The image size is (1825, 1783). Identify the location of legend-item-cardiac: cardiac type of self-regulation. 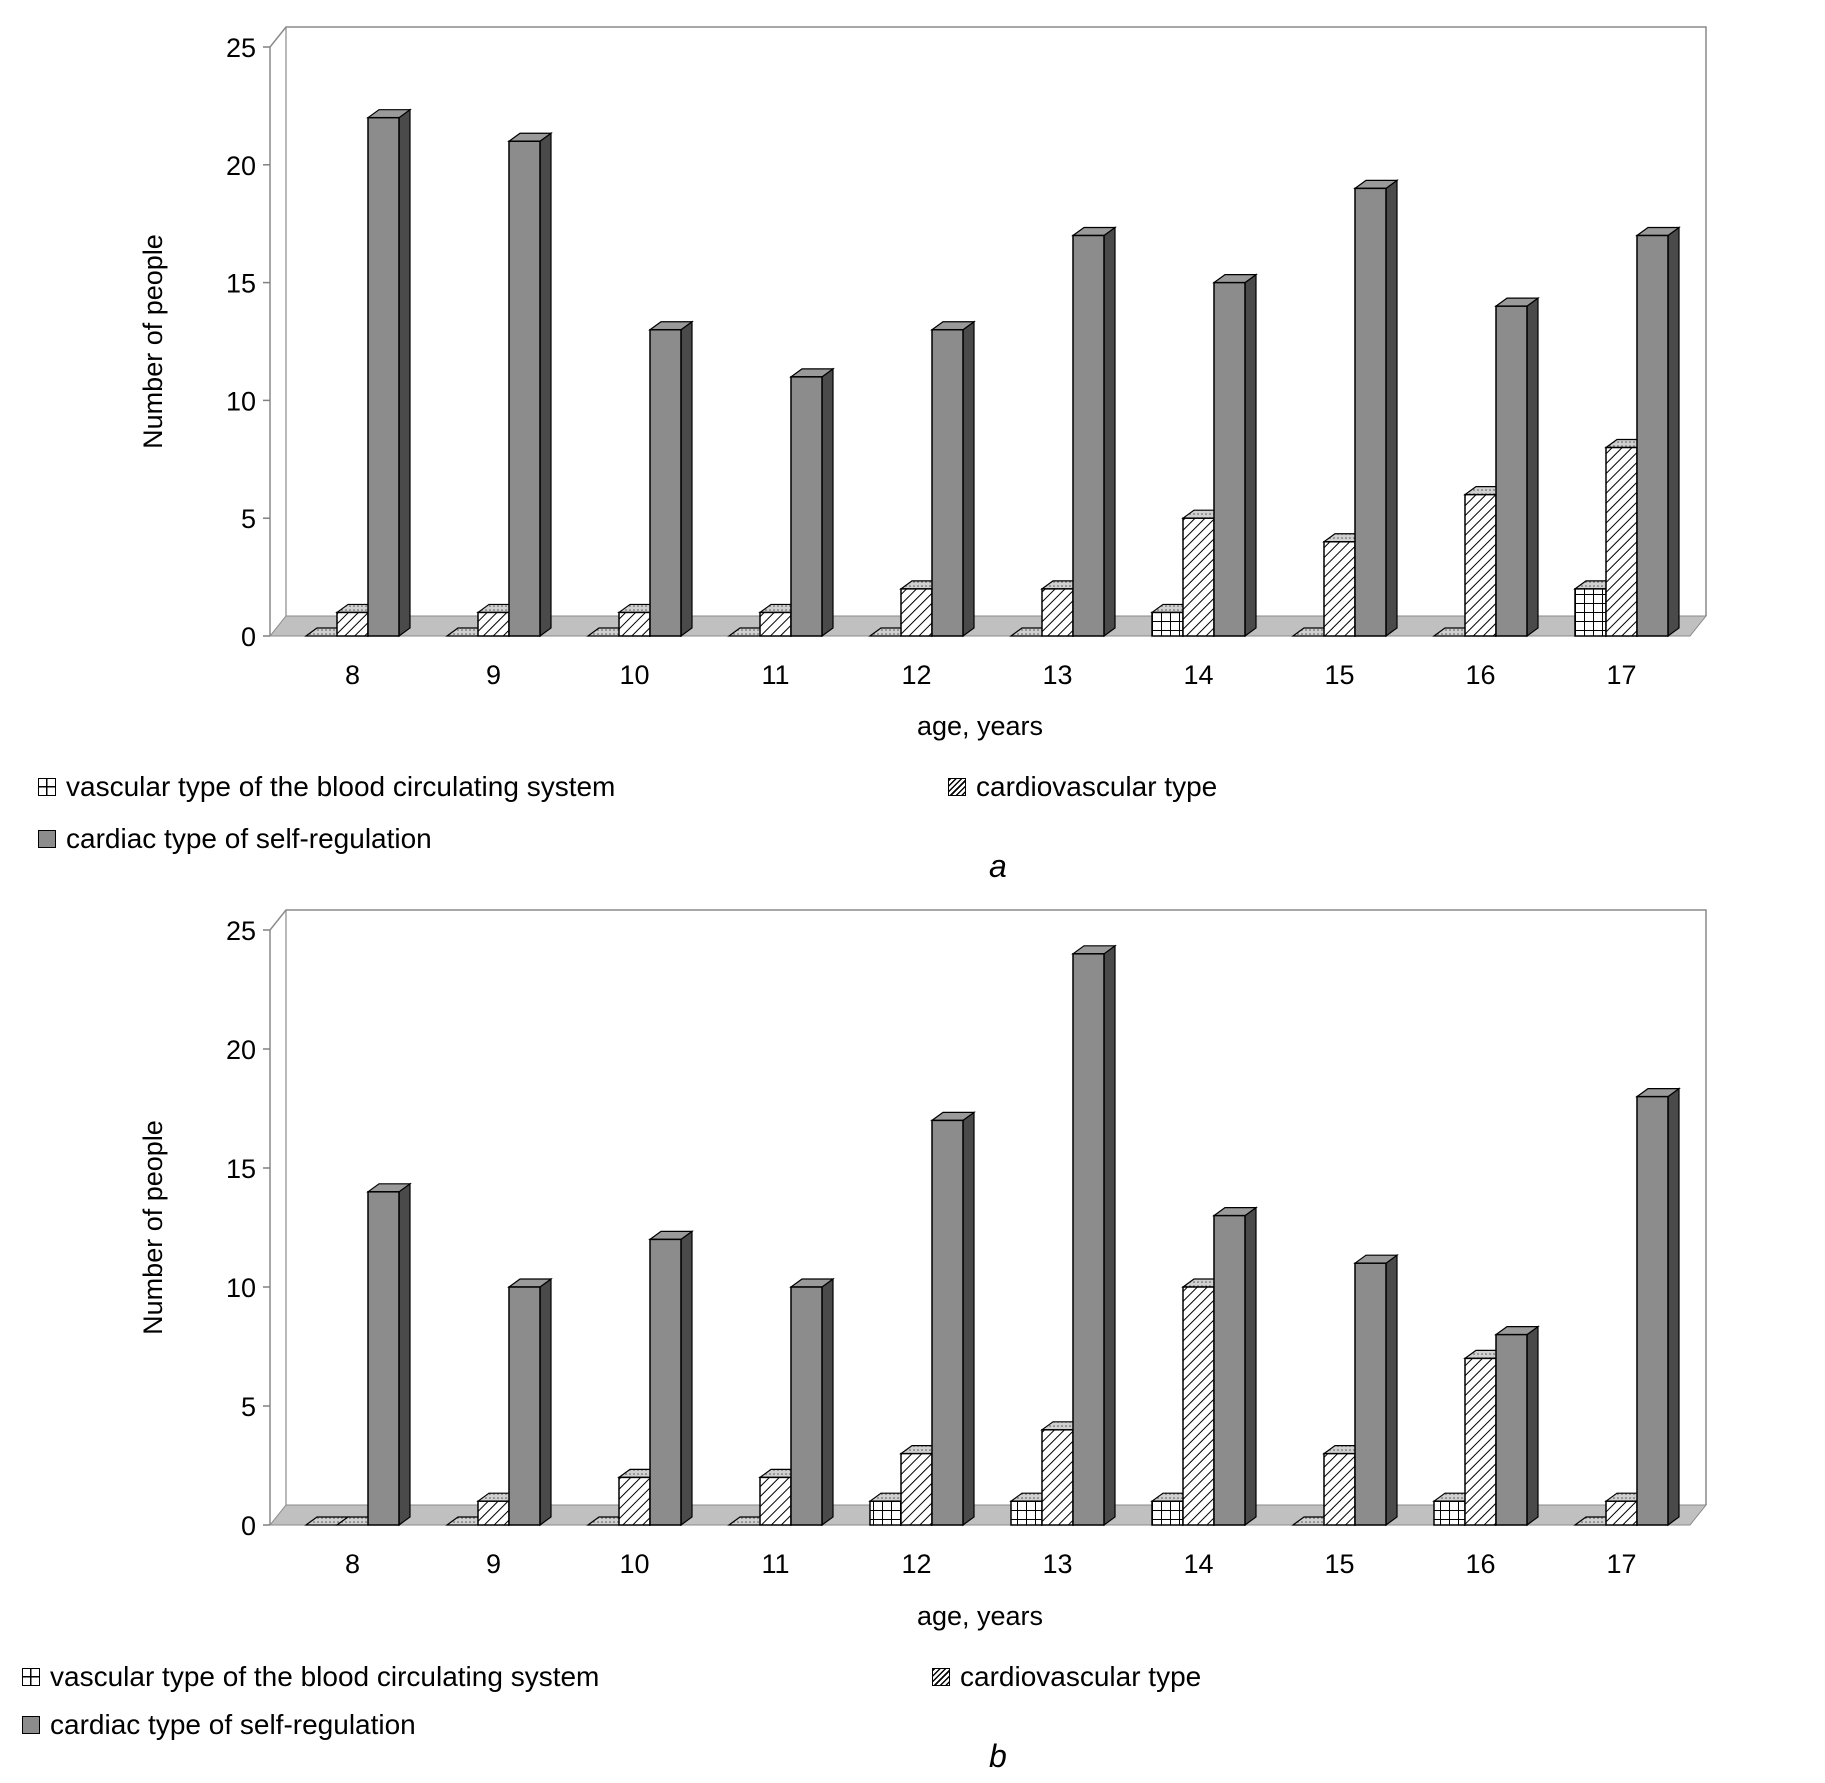
(219, 1725).